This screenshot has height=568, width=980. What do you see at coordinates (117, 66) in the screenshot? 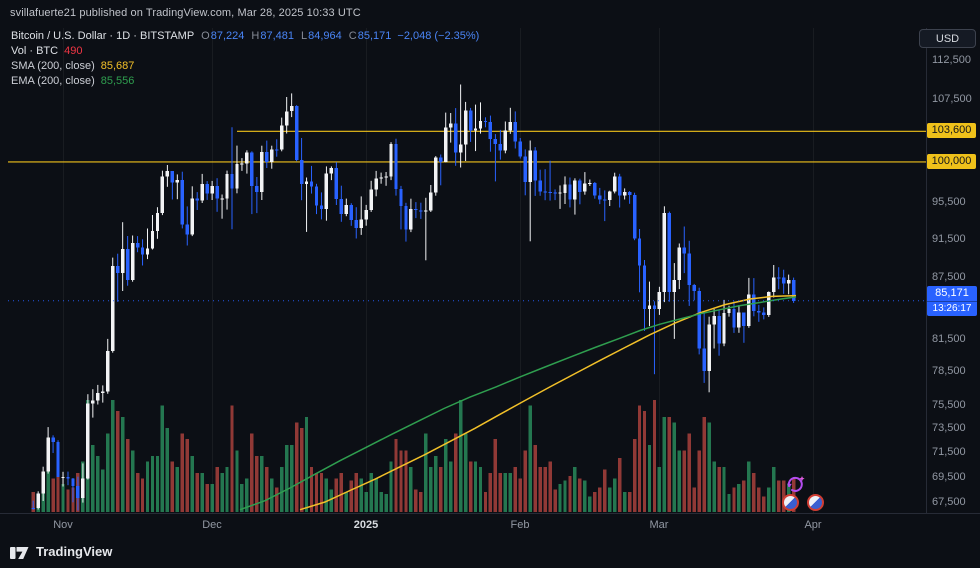
I see `sma-value: 85,687` at bounding box center [117, 66].